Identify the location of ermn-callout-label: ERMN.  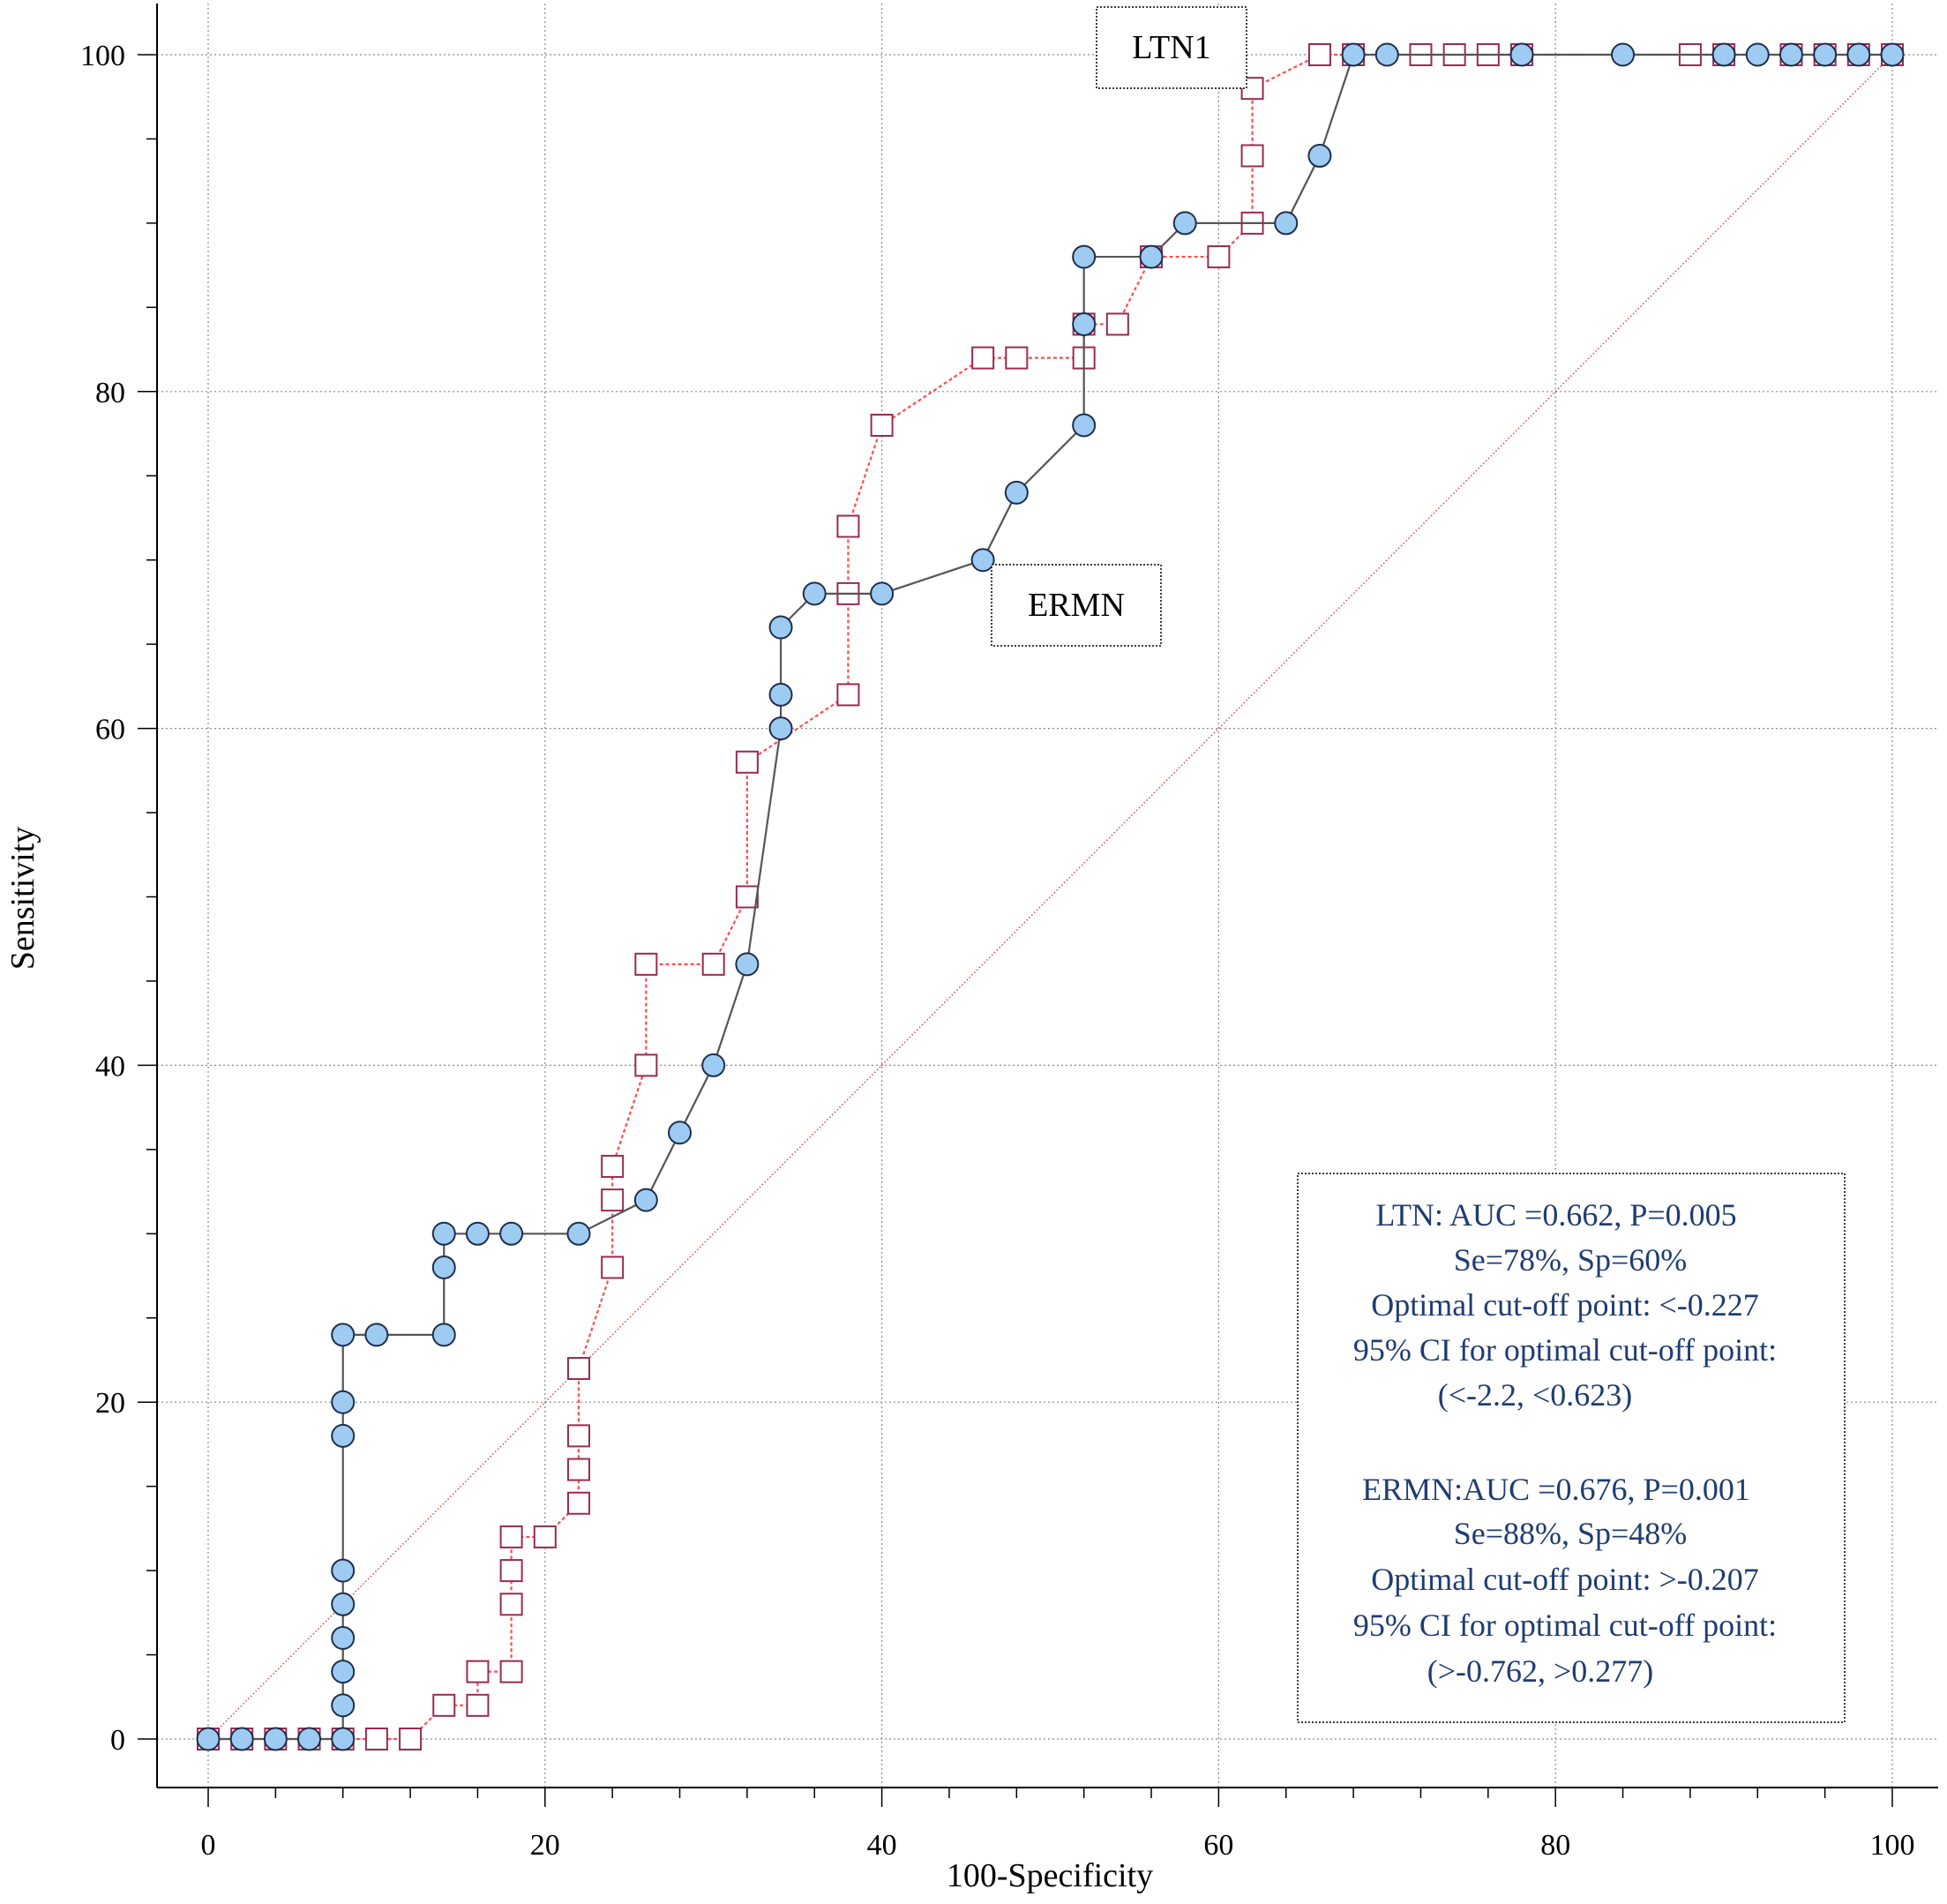
(1076, 605).